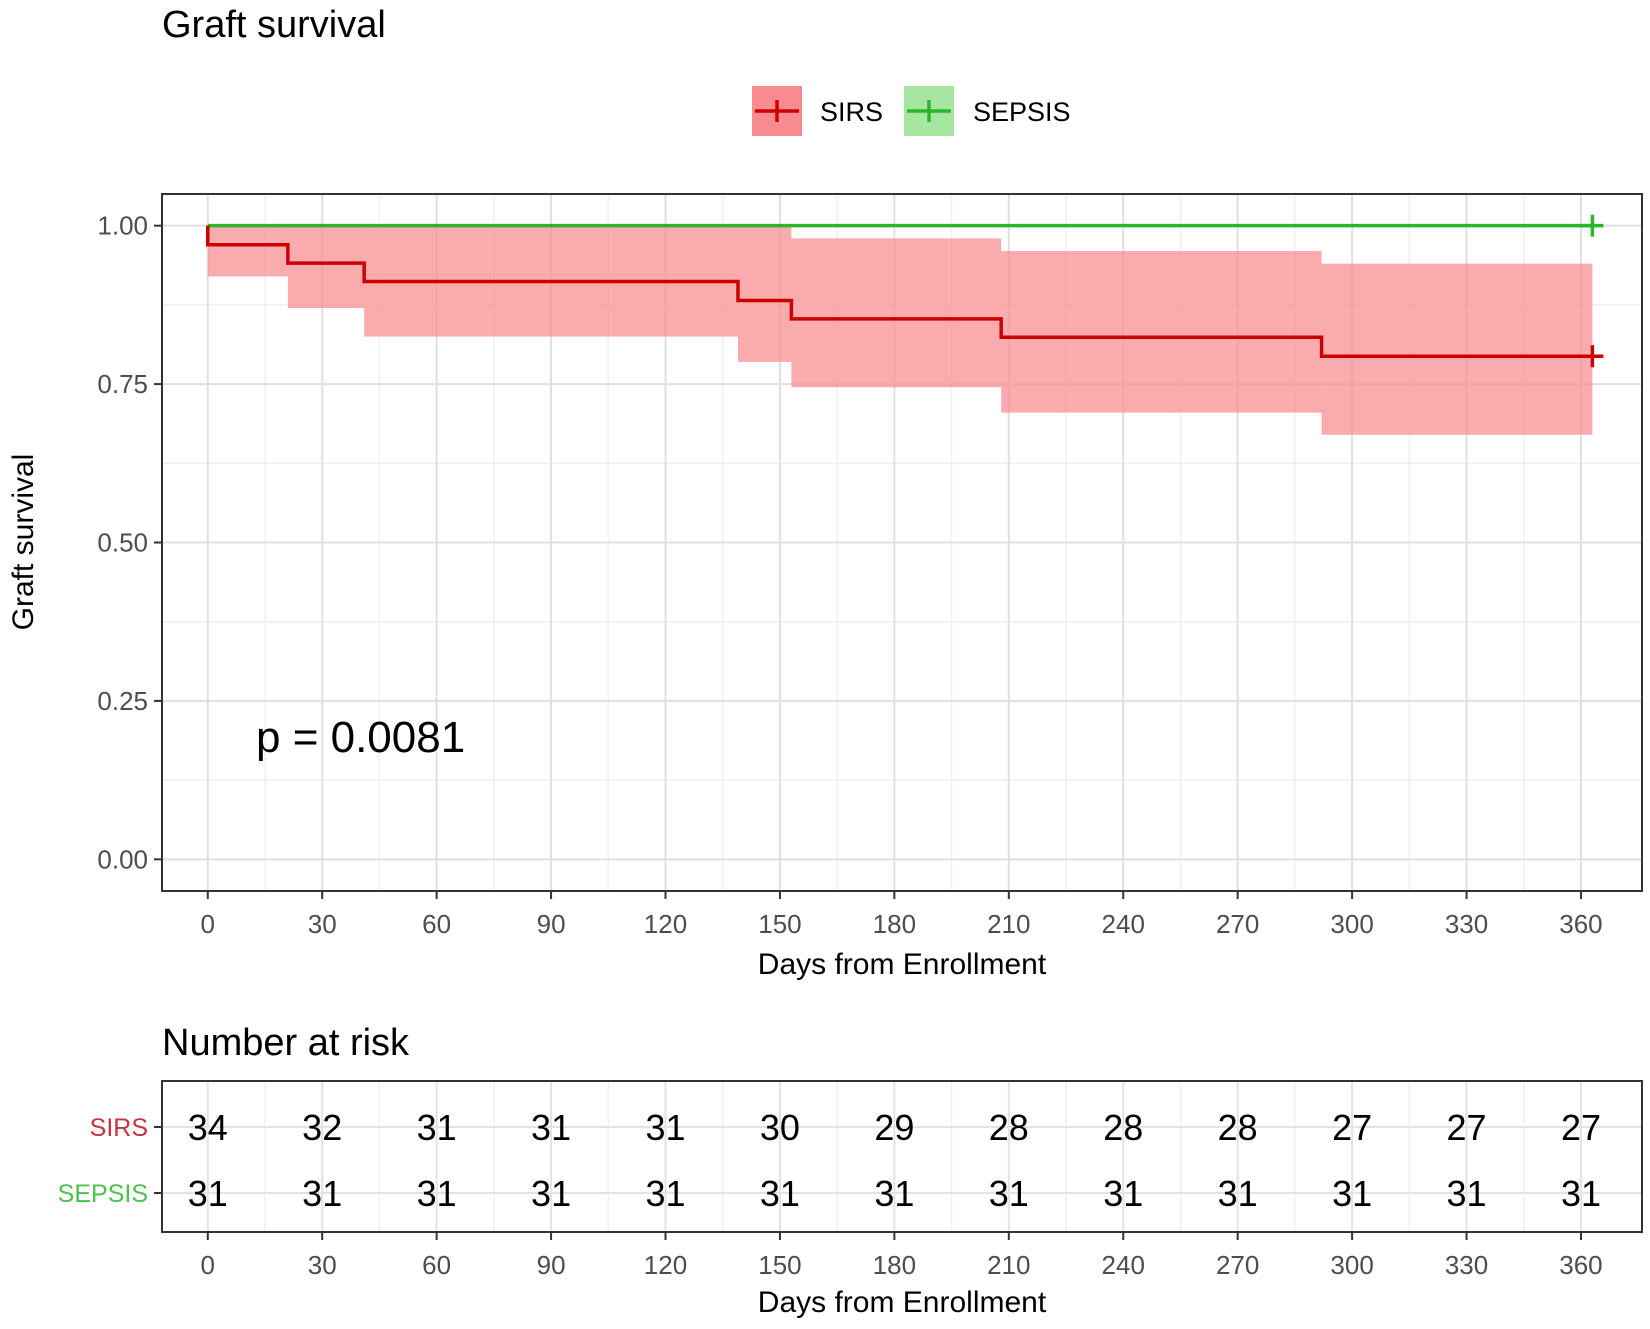 The image size is (1650, 1329). What do you see at coordinates (286, 1043) in the screenshot?
I see `risk-table-title: Number at risk` at bounding box center [286, 1043].